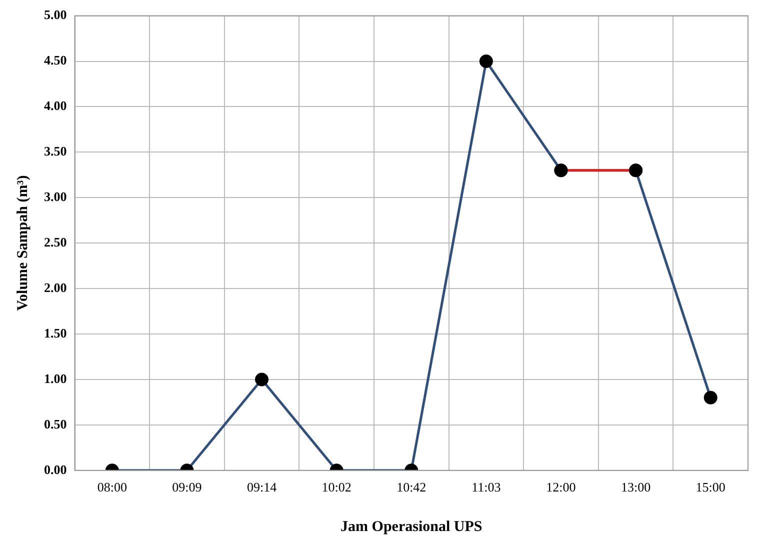 This screenshot has height=550, width=768. I want to click on x-tick-label: 15:00, so click(711, 487).